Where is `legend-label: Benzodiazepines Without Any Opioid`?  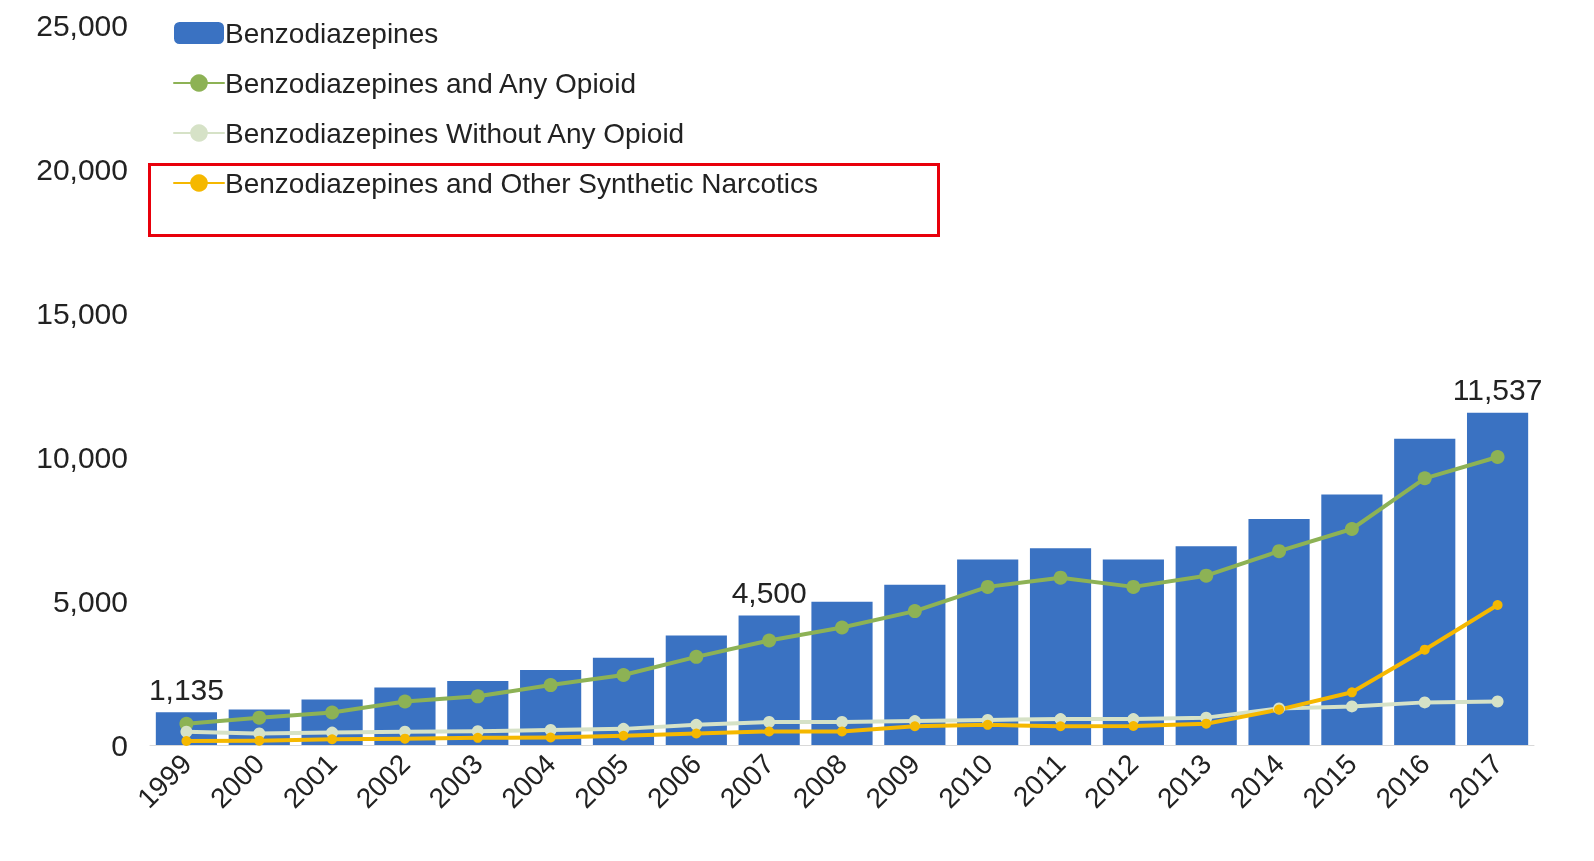
legend-label: Benzodiazepines Without Any Opioid is located at coordinates (455, 133).